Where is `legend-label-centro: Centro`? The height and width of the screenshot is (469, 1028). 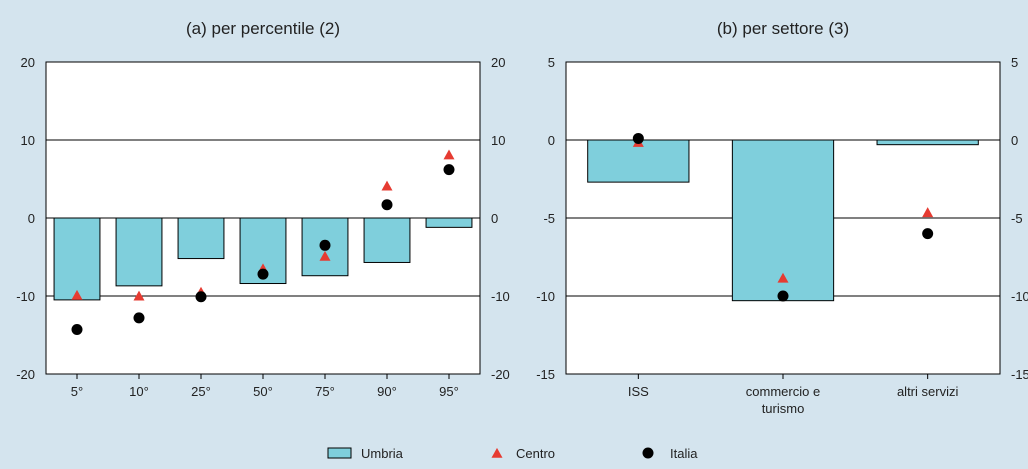 legend-label-centro: Centro is located at coordinates (535, 453).